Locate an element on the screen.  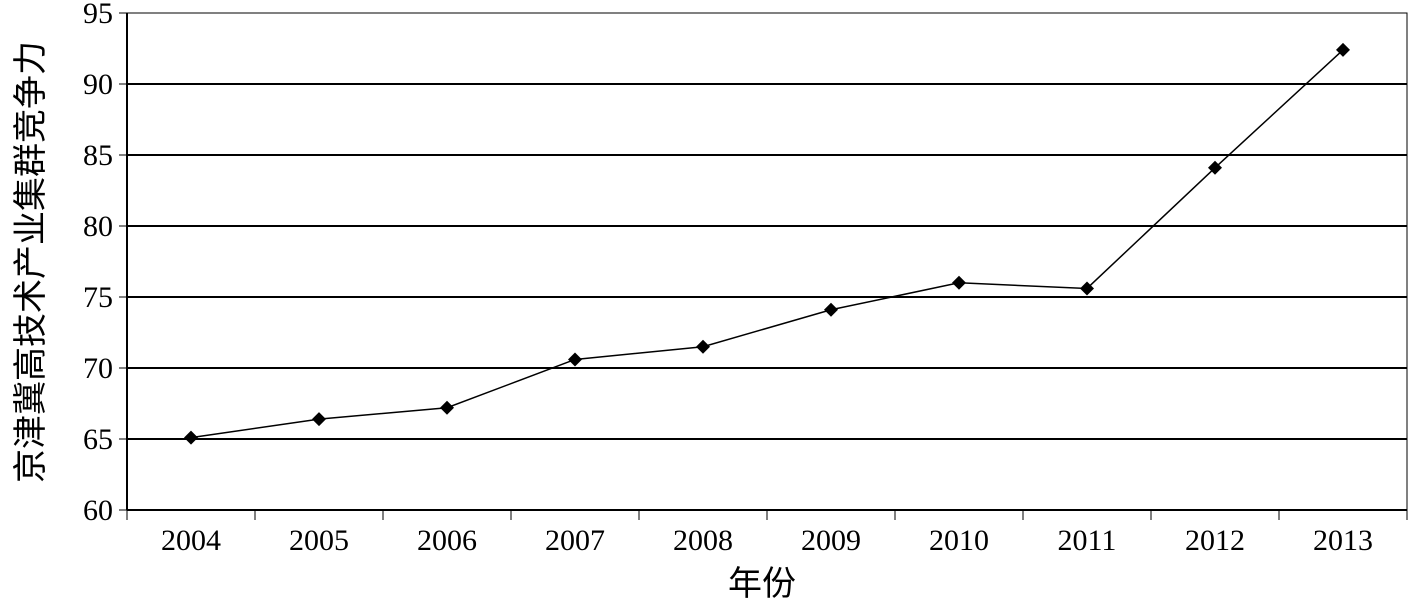
y-tick-label: 90 is located at coordinates (98, 84).